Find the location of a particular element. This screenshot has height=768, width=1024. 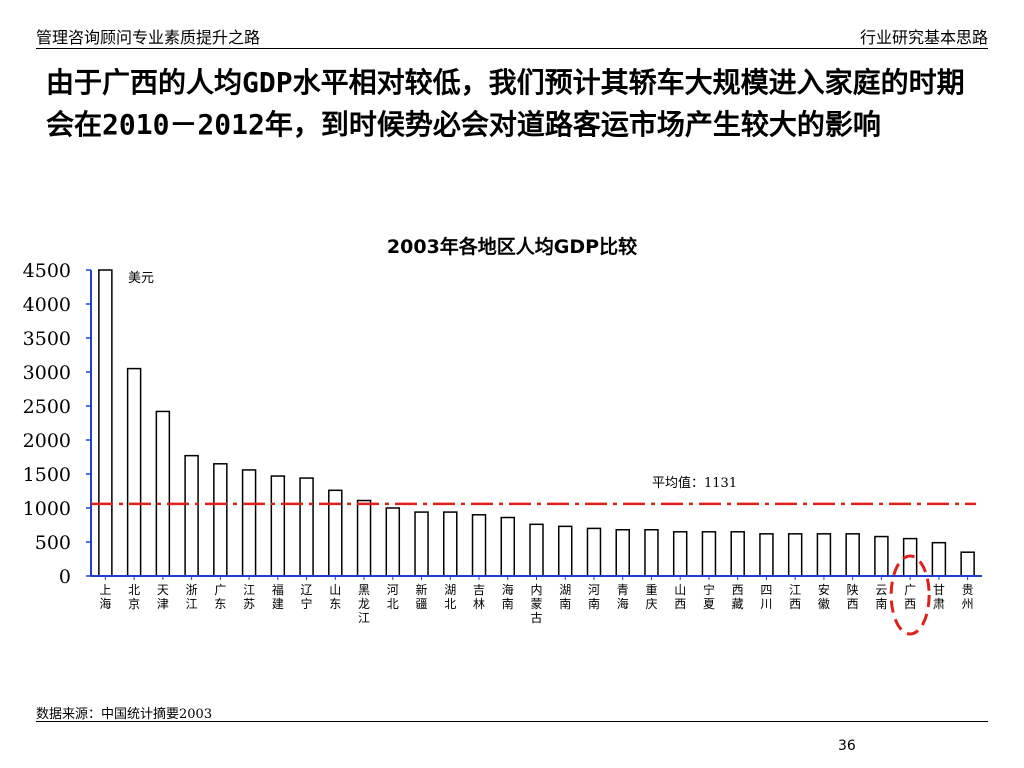

chart-title: 2003年各地区人均GDP比较 is located at coordinates (512, 246).